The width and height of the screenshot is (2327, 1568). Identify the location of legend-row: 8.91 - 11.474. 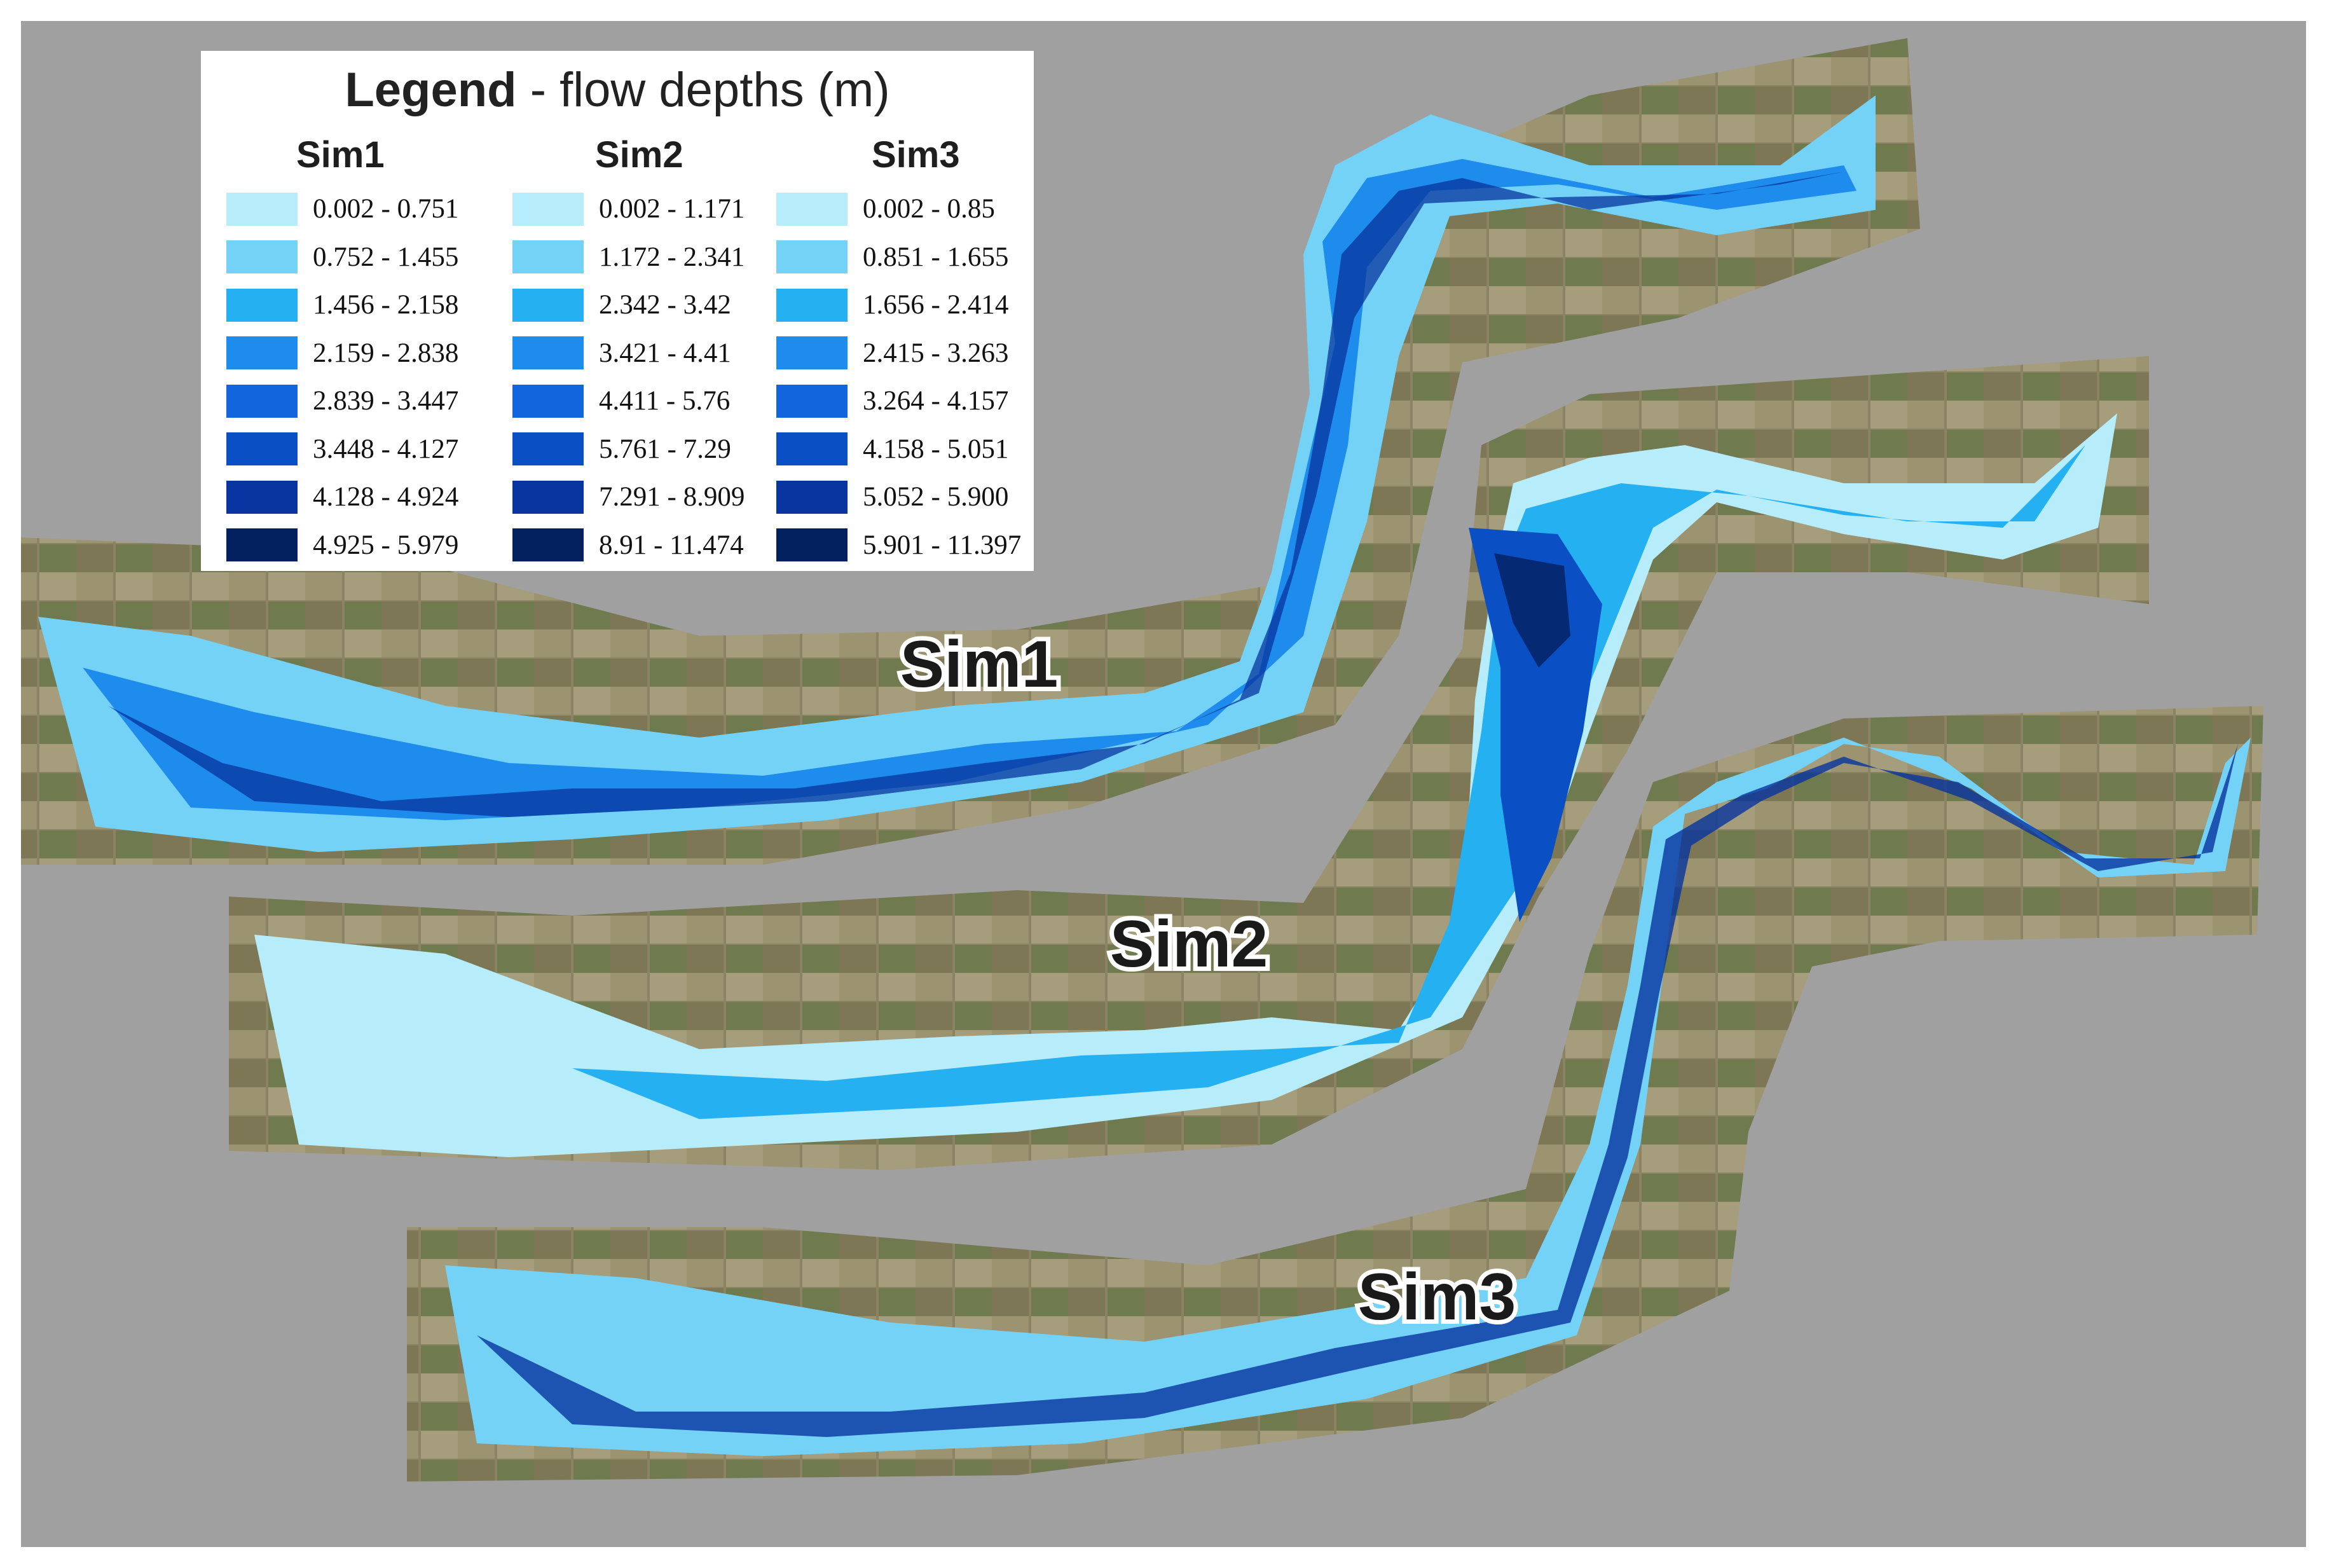
(649, 545).